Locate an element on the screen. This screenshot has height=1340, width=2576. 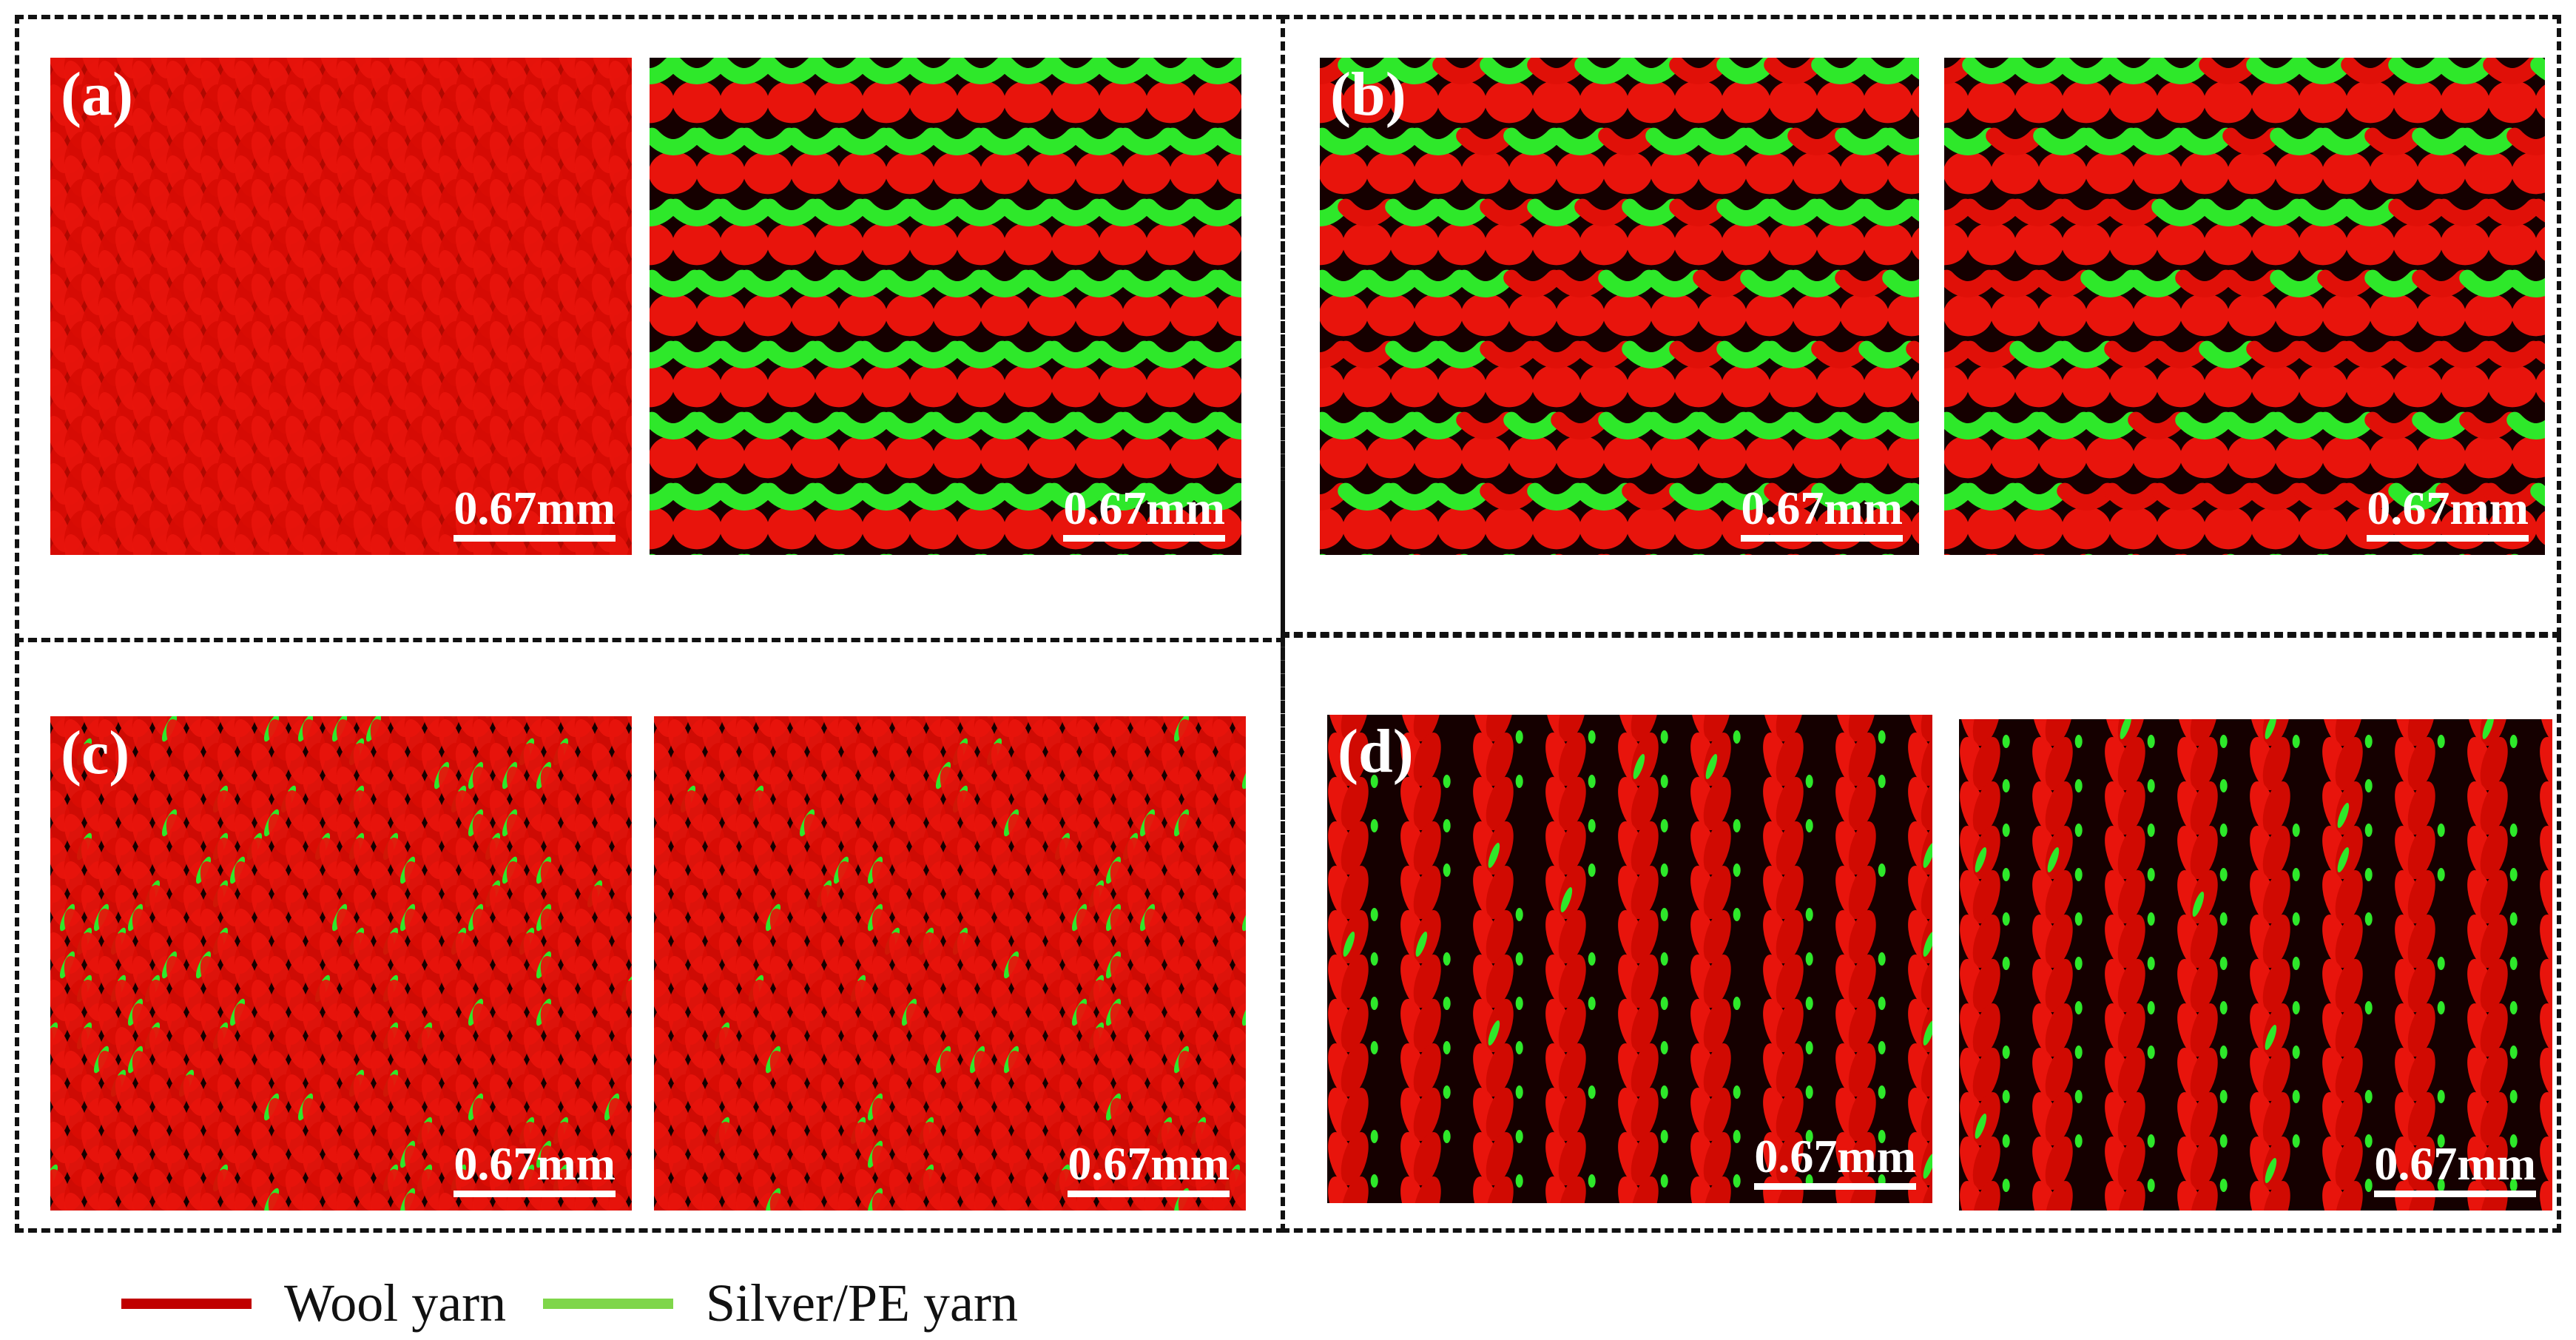
panel-label: (d) is located at coordinates (1376, 751).